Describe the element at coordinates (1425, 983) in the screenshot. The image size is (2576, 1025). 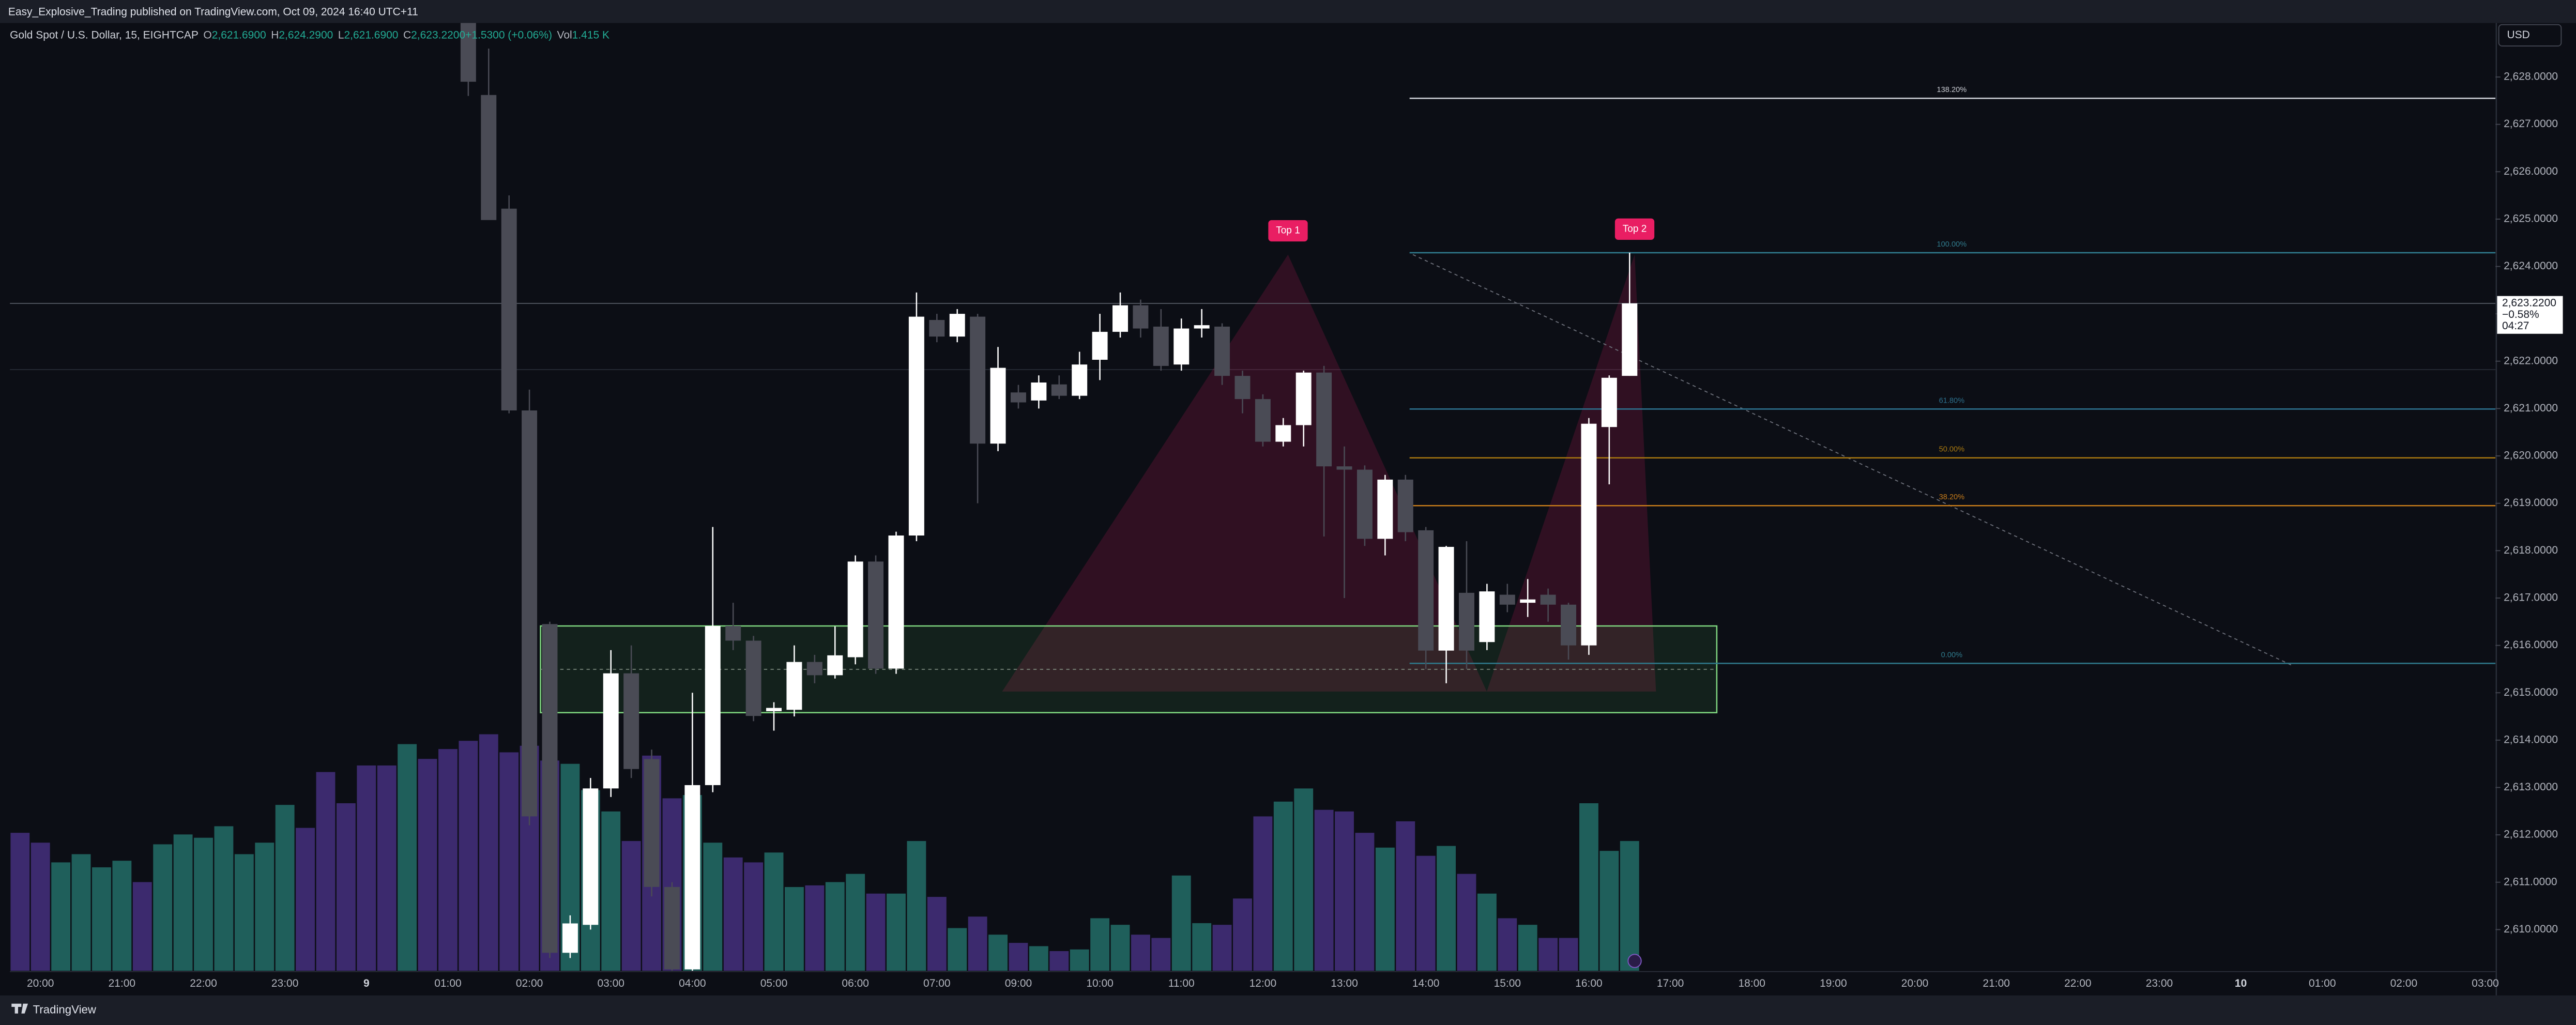
I see `x-tick-label: 14:00` at that location.